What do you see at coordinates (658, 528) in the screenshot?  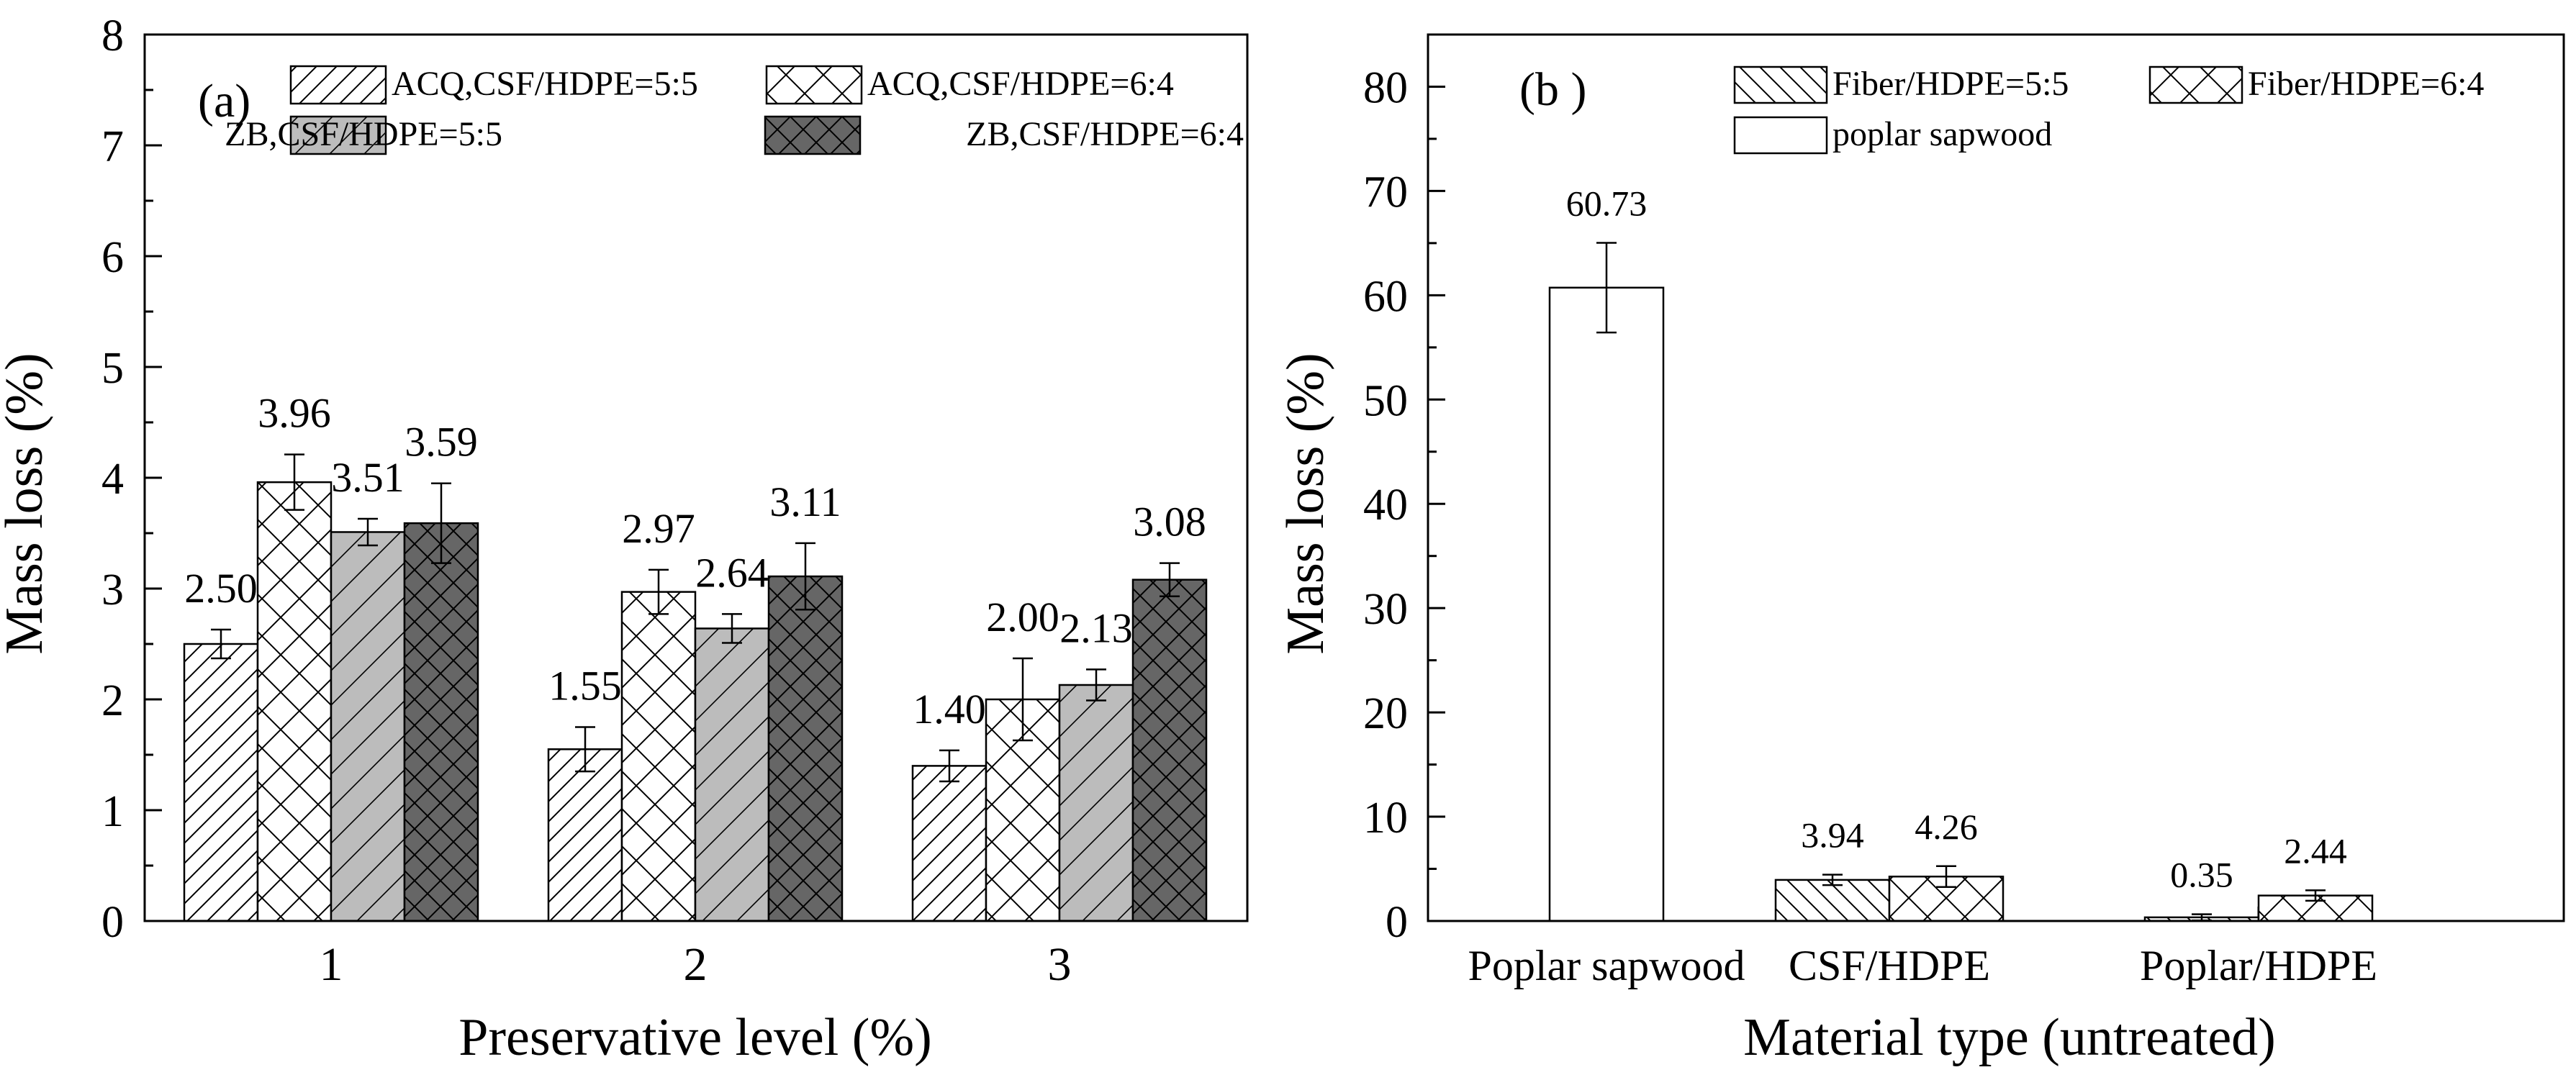 I see `data-label: 2.97` at bounding box center [658, 528].